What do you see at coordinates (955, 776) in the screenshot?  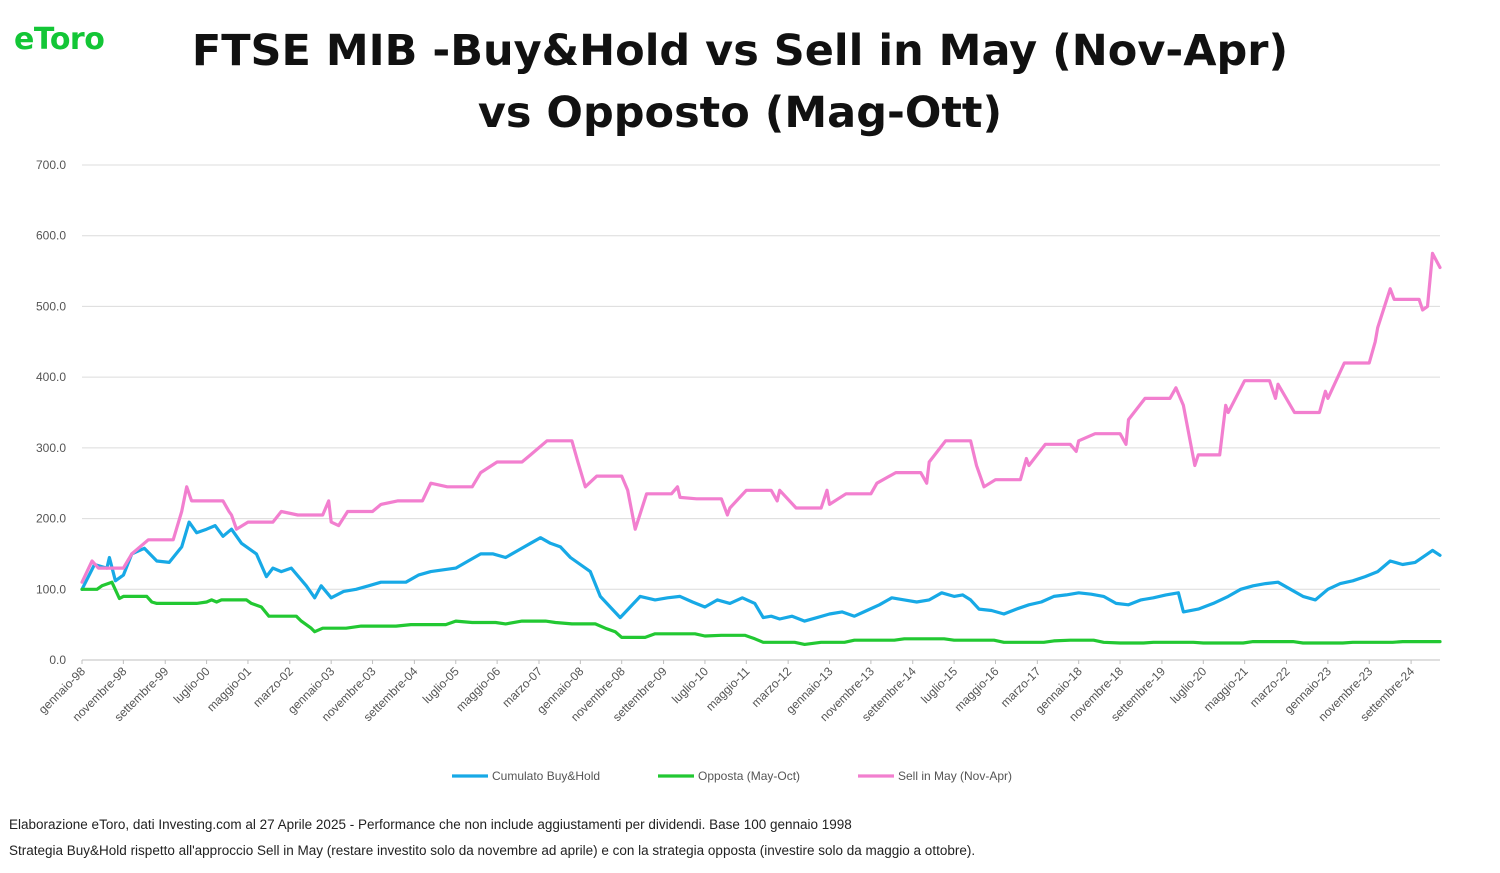 I see `legend-label: Sell in May (Nov-Apr)` at bounding box center [955, 776].